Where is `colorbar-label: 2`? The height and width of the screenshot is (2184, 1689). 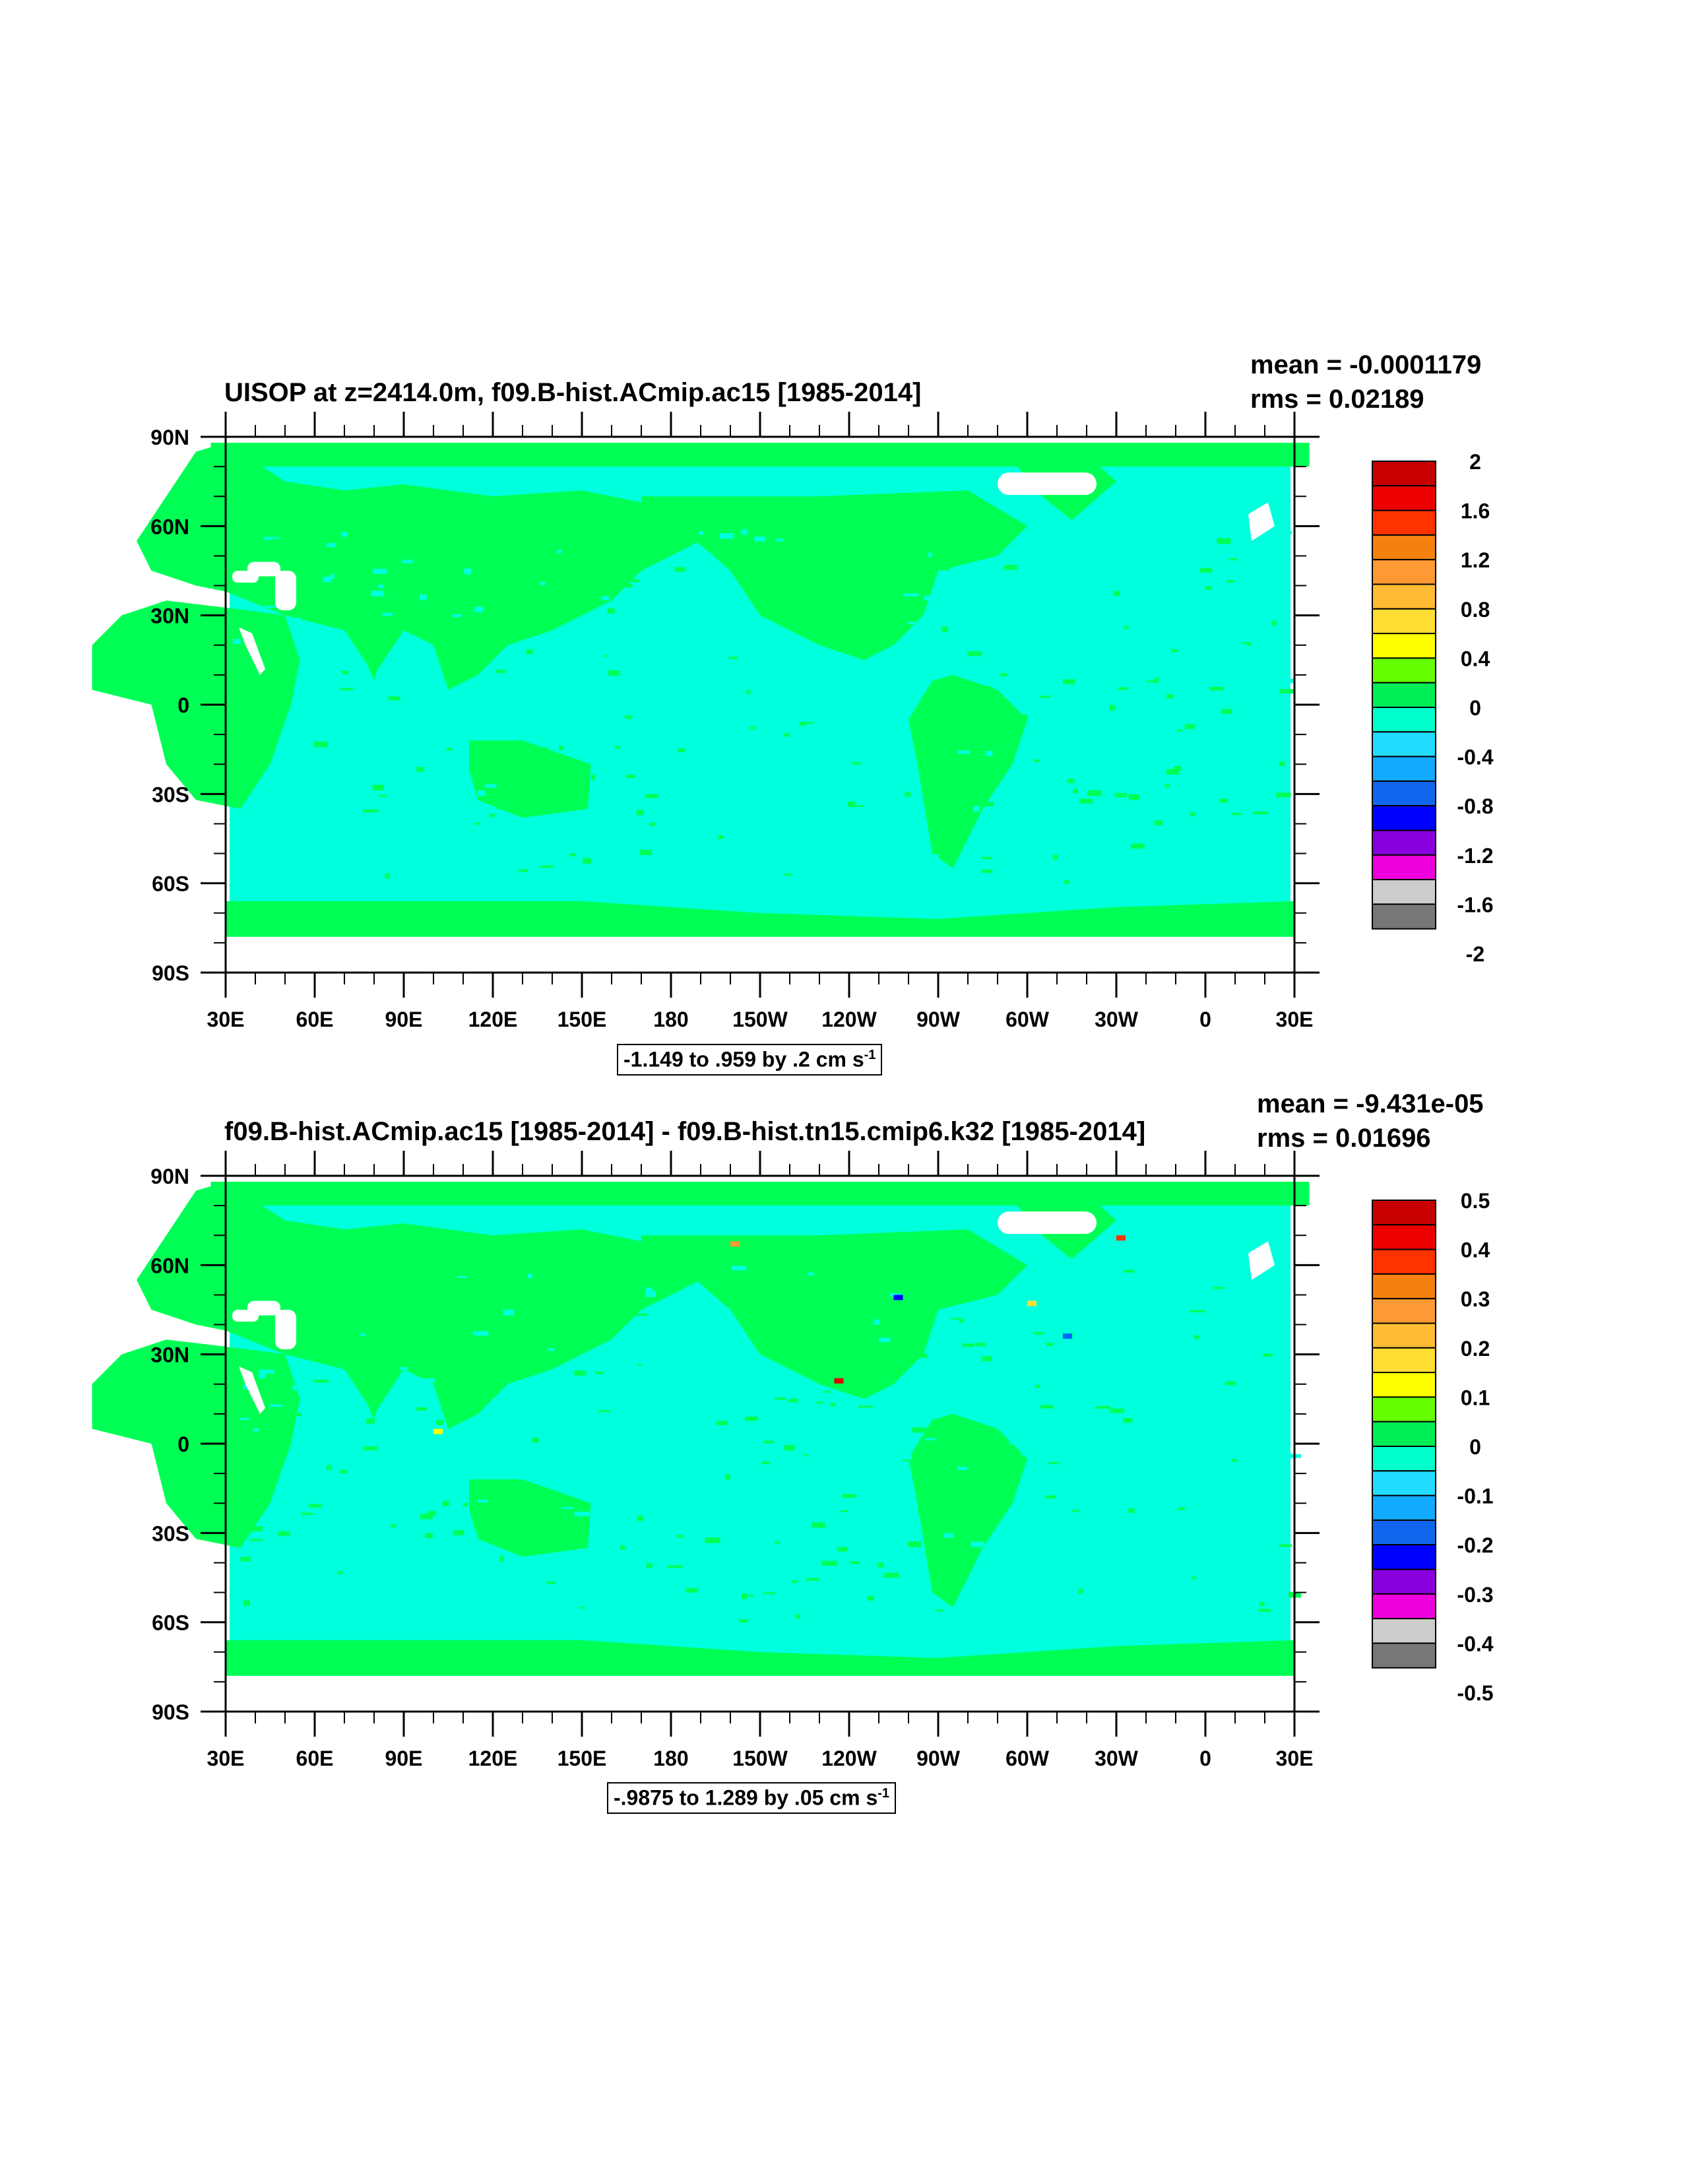 colorbar-label: 2 is located at coordinates (1475, 462).